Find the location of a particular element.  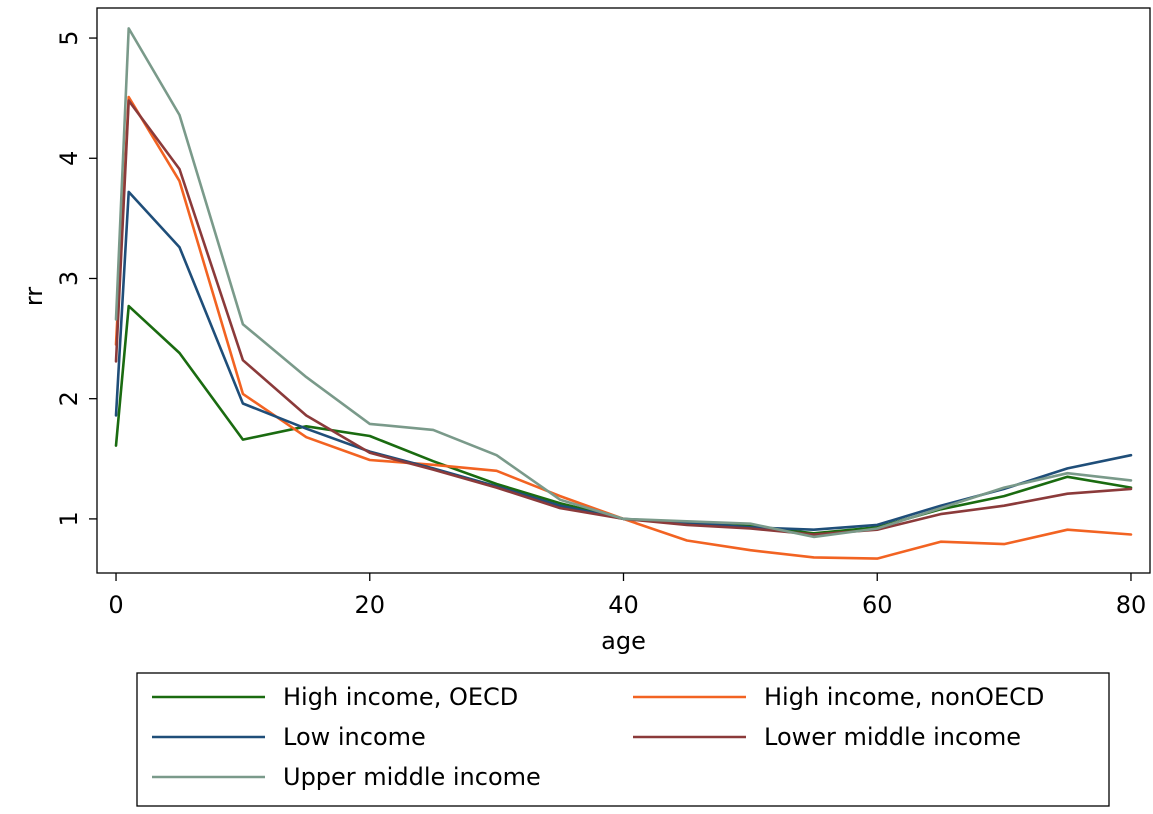

legend-box is located at coordinates (623, 739).